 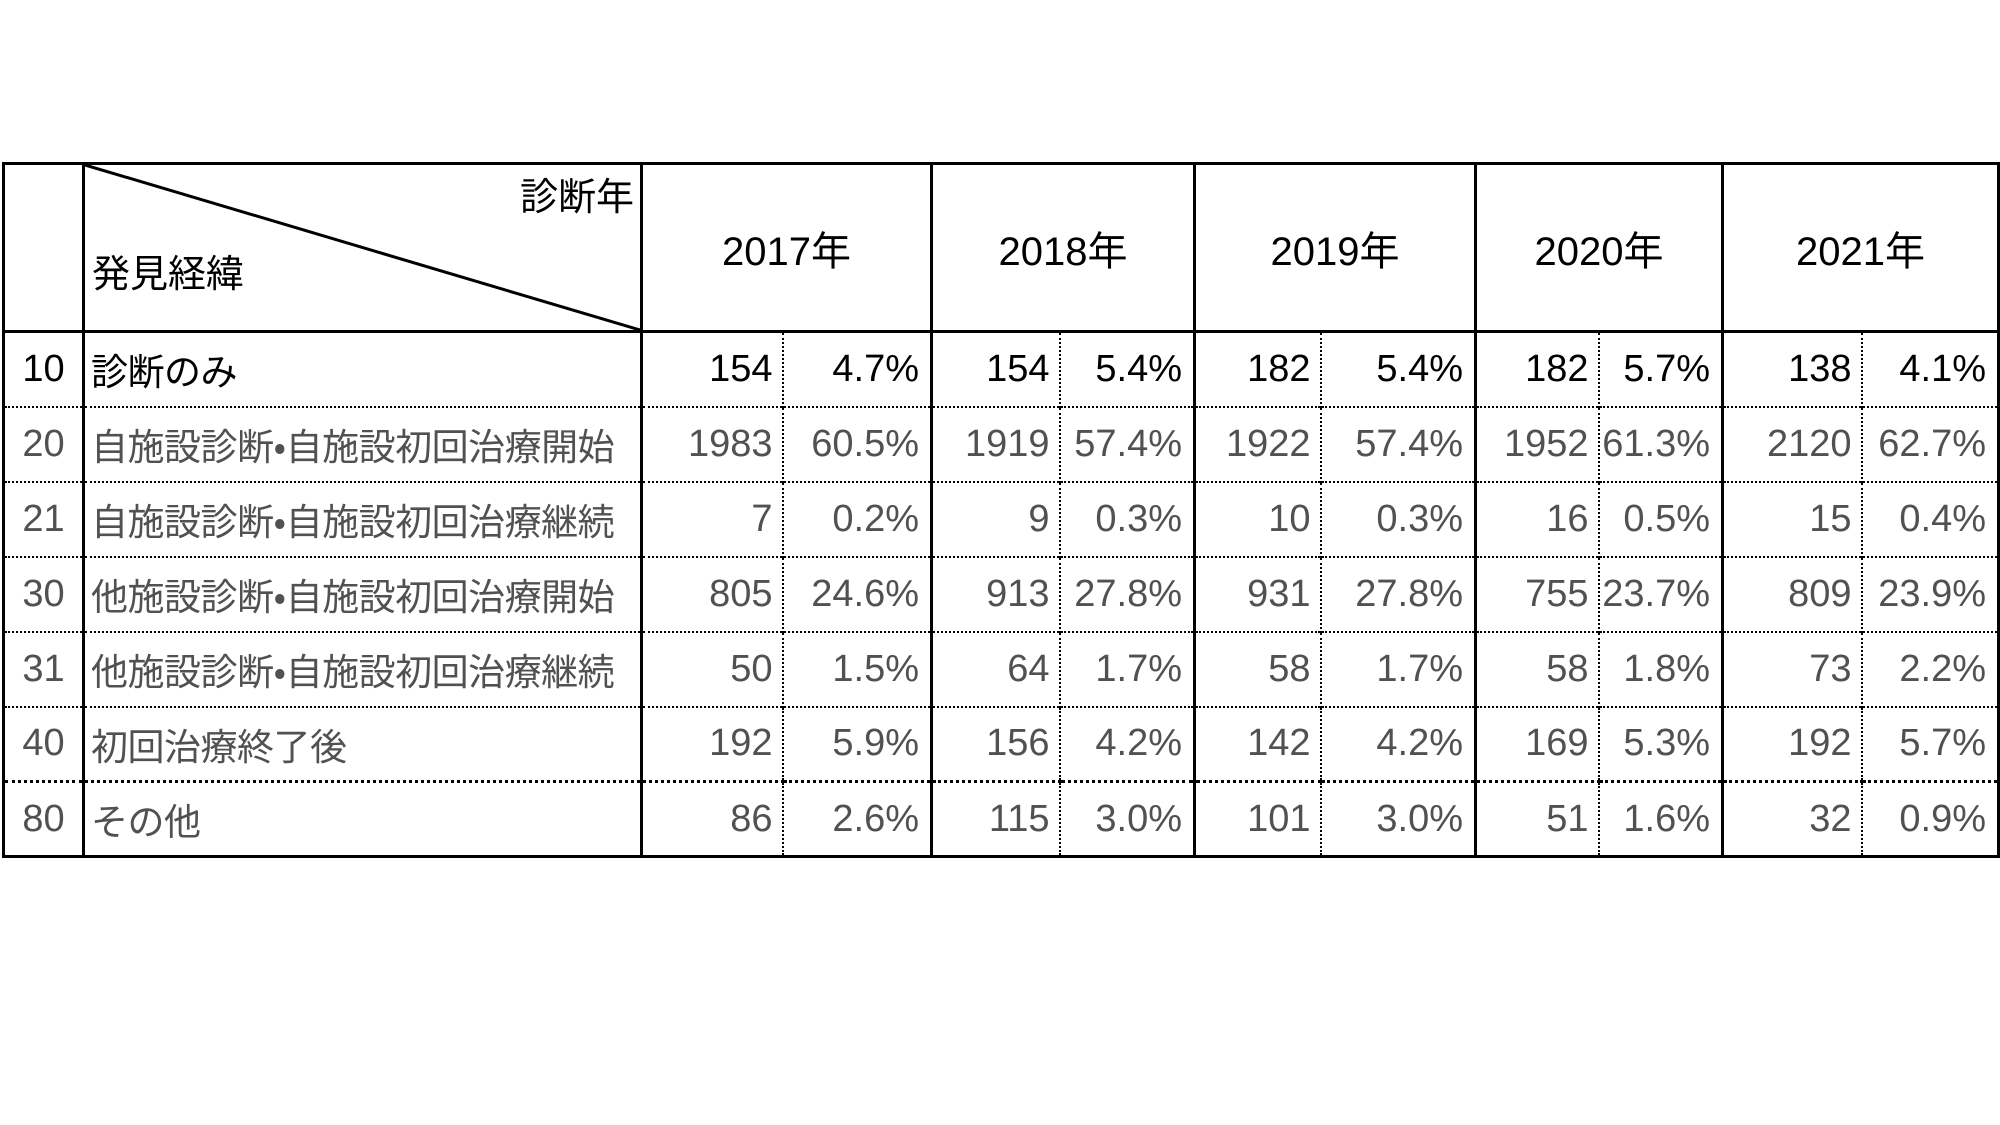 I want to click on percent-cell: 0.2%, so click(x=857, y=518).